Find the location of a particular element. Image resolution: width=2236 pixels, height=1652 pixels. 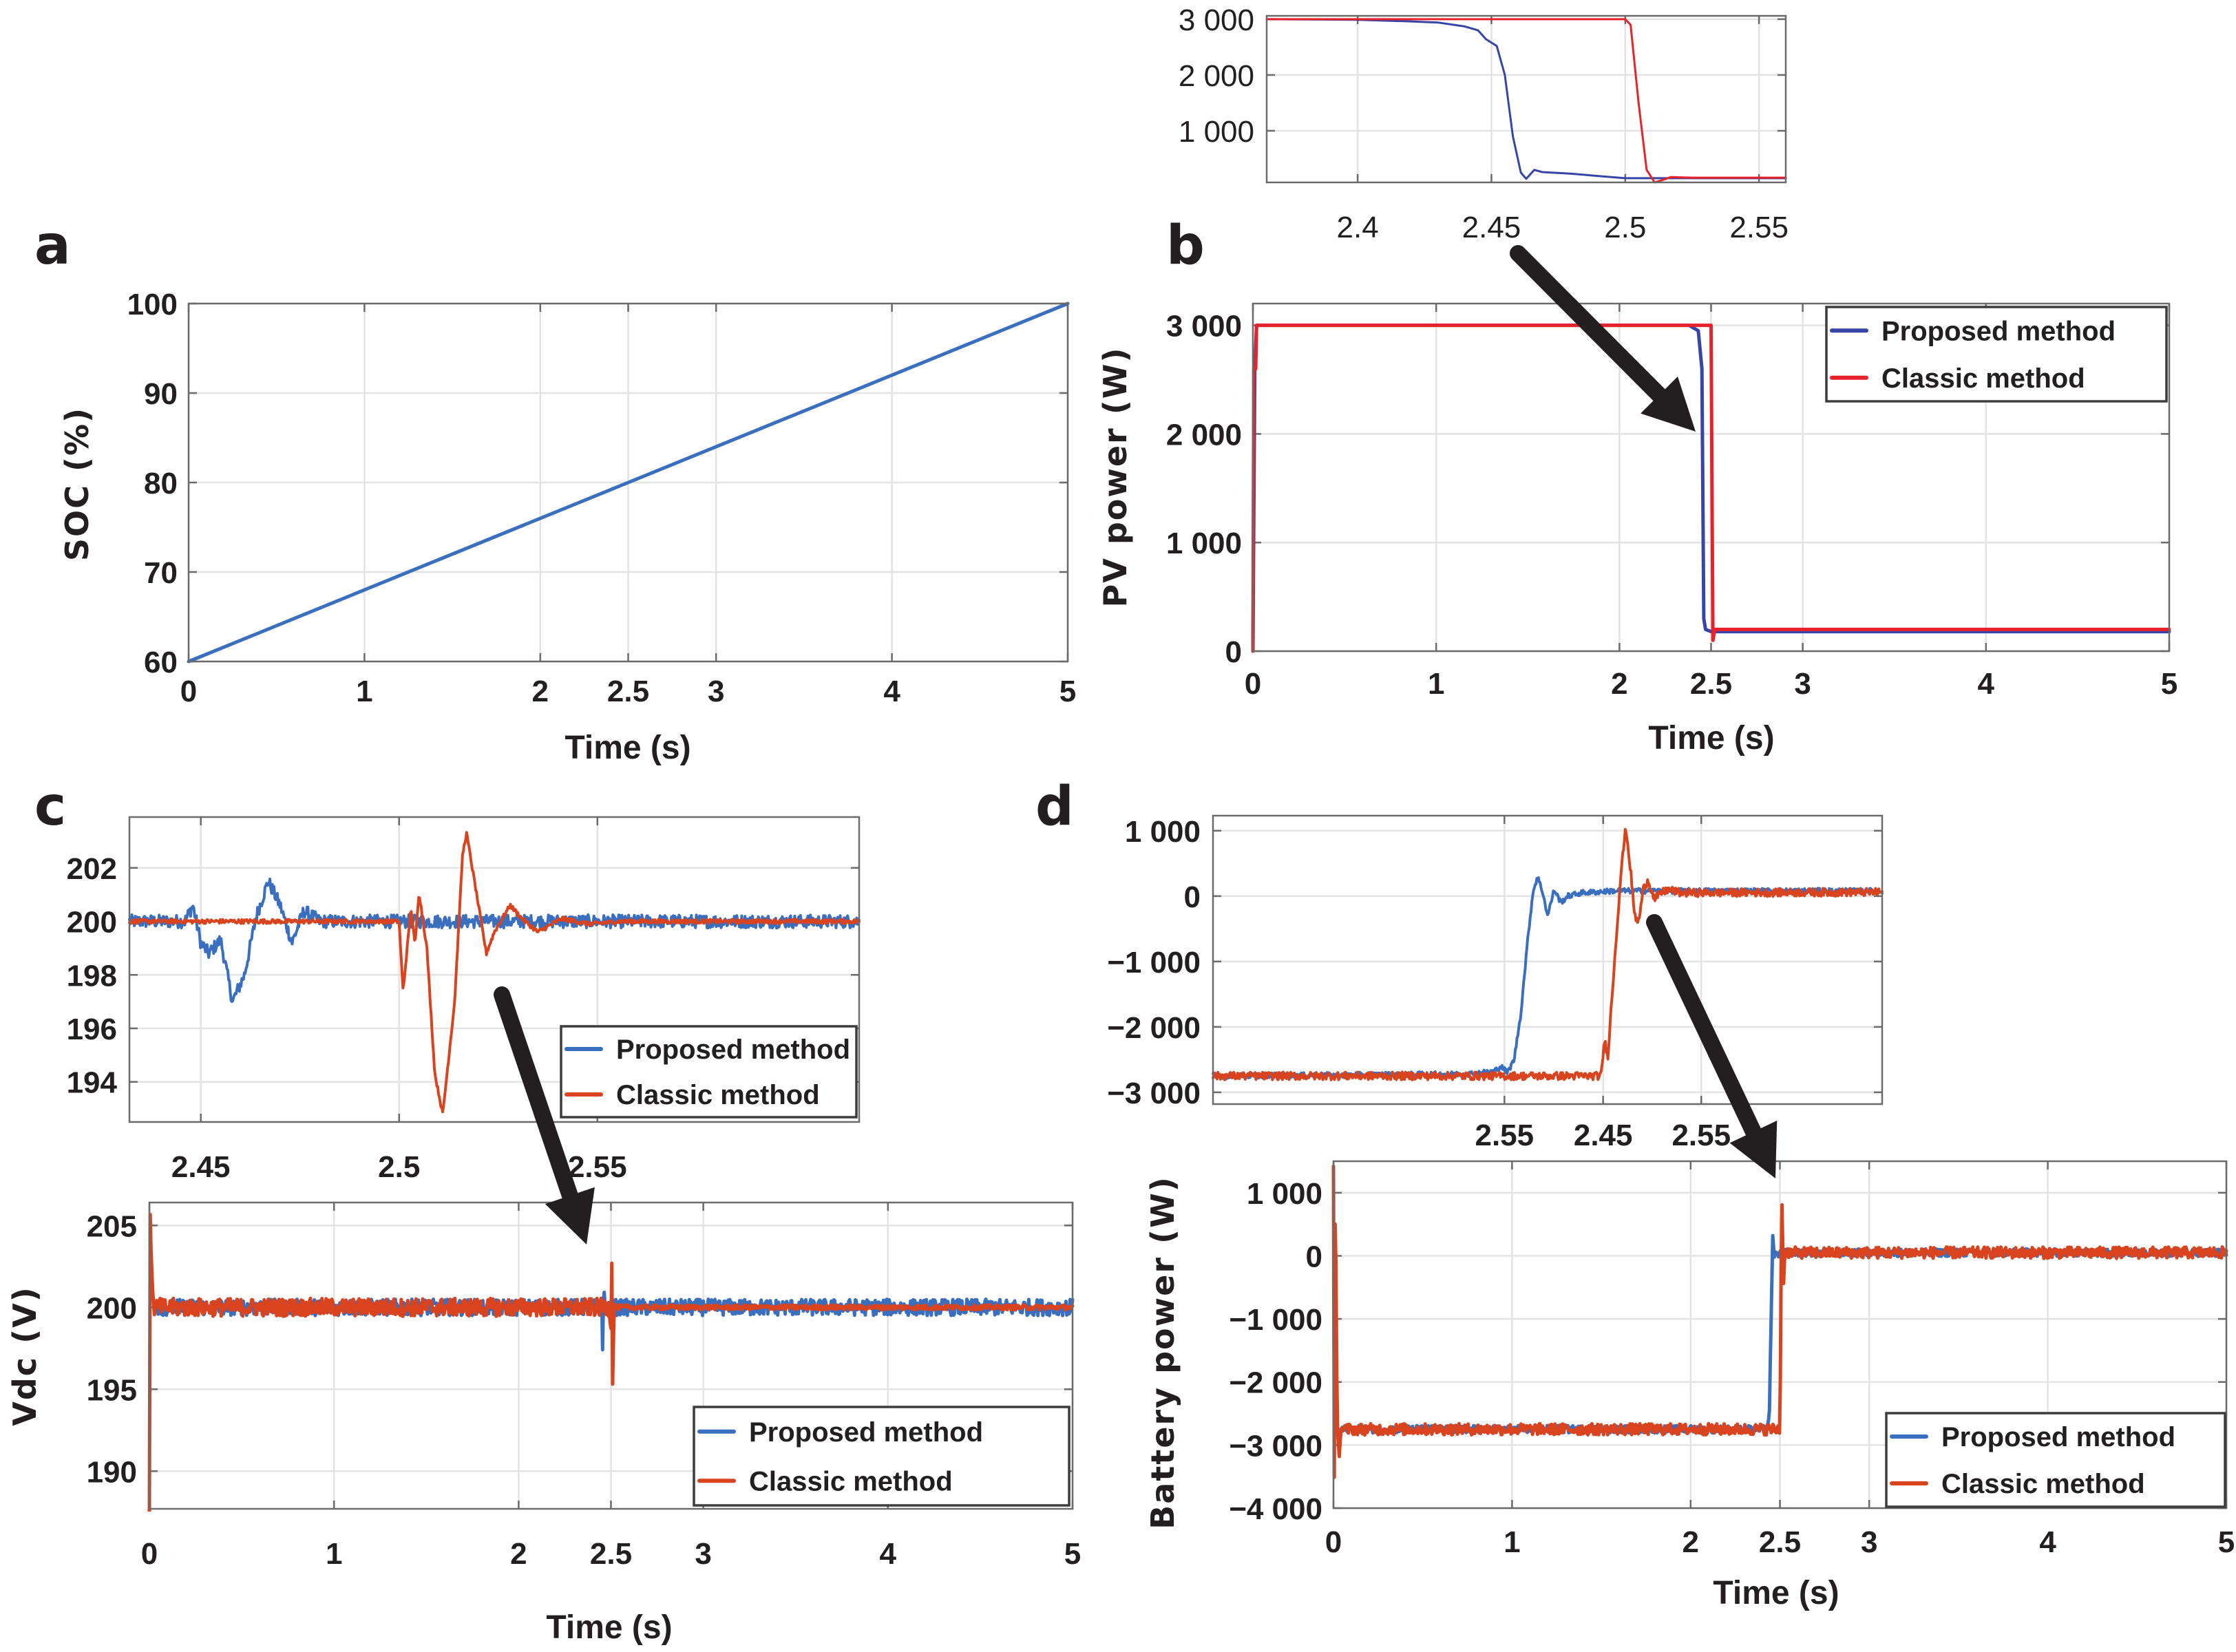

panel-letter-c: c is located at coordinates (50, 807).